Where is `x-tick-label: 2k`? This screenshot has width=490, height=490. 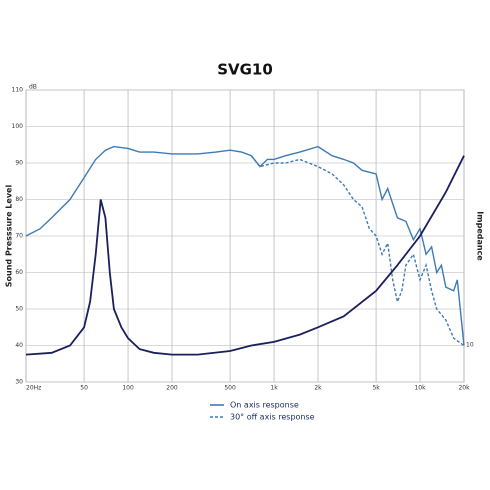 x-tick-label: 2k is located at coordinates (318, 388).